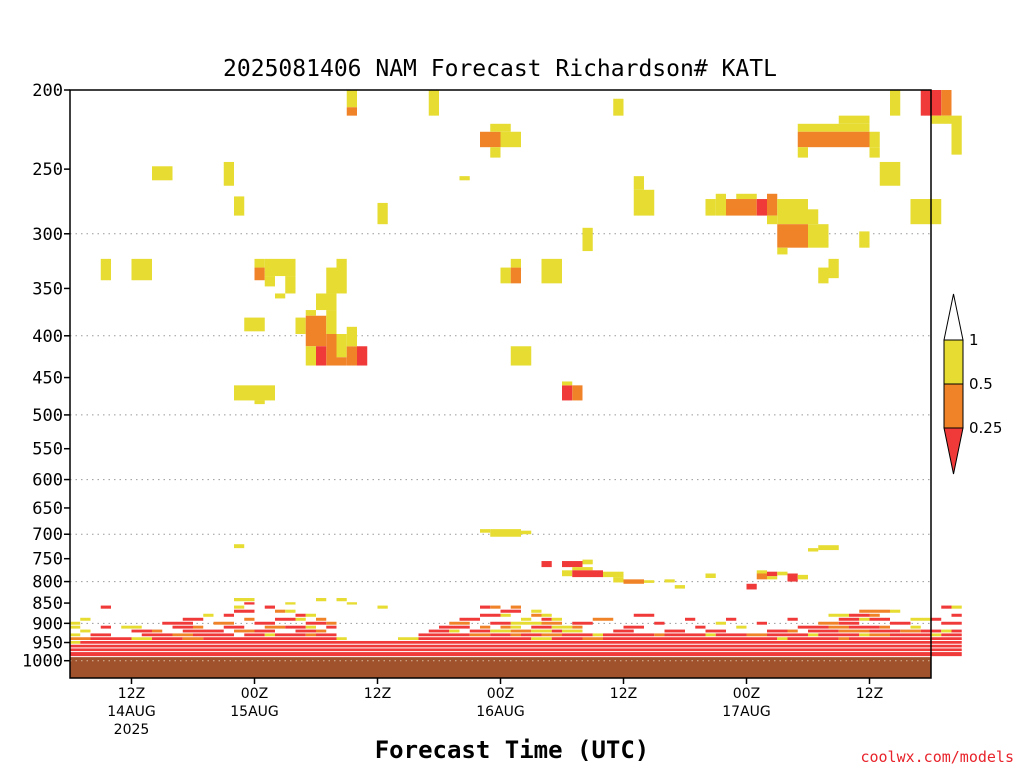 The width and height of the screenshot is (1024, 768). Describe the element at coordinates (47, 289) in the screenshot. I see `y-tick-label: 350` at that location.